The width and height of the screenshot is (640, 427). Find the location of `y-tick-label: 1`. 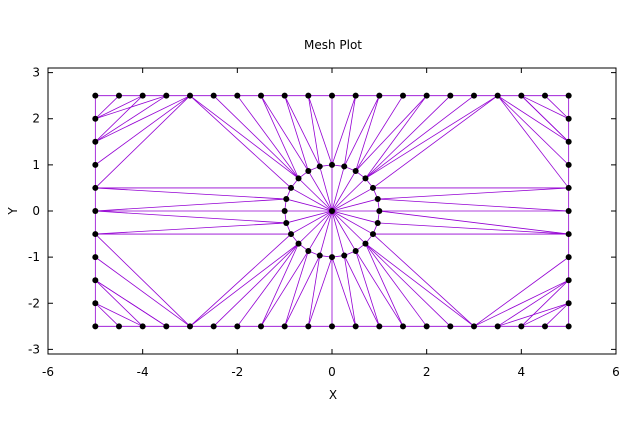

y-tick-label: 1 is located at coordinates (36, 165).